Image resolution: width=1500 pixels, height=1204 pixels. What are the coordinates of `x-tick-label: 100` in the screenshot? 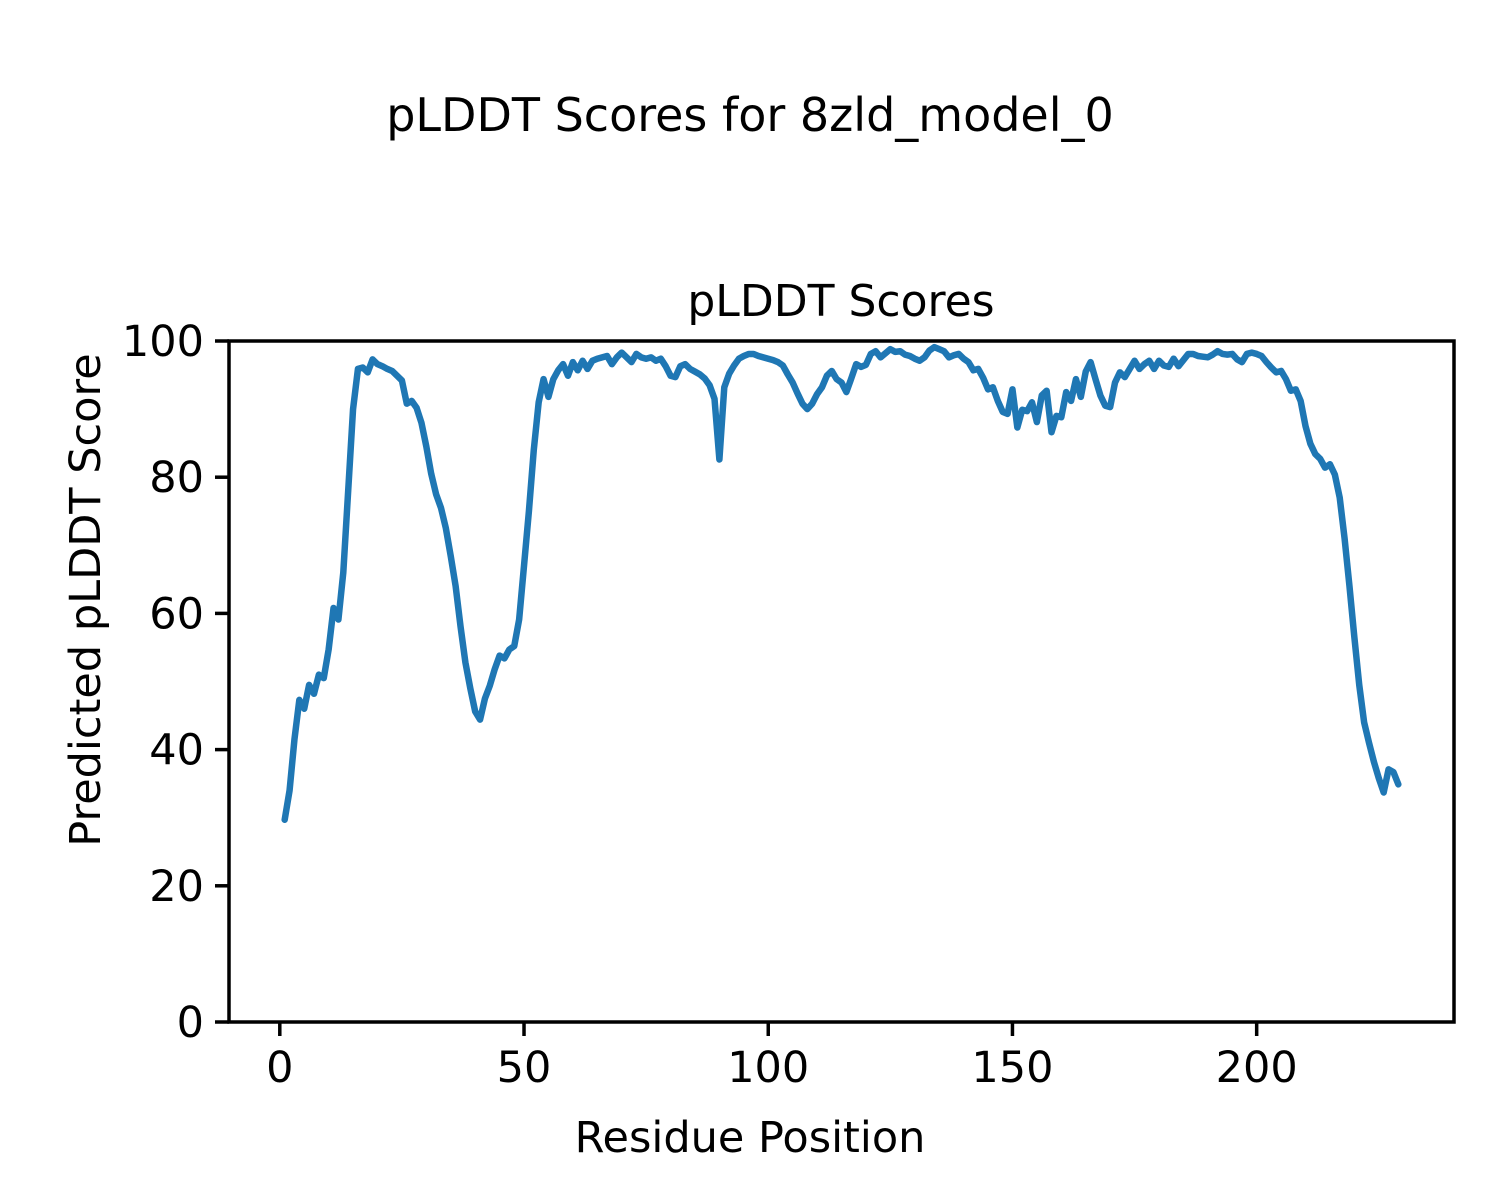 It's located at (768, 1068).